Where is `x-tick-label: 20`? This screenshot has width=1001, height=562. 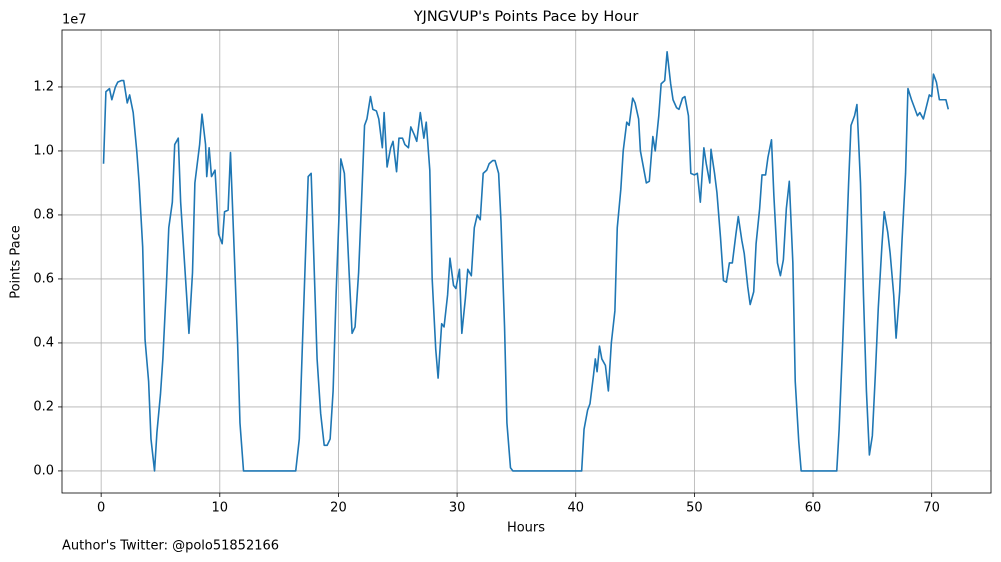 x-tick-label: 20 is located at coordinates (338, 508).